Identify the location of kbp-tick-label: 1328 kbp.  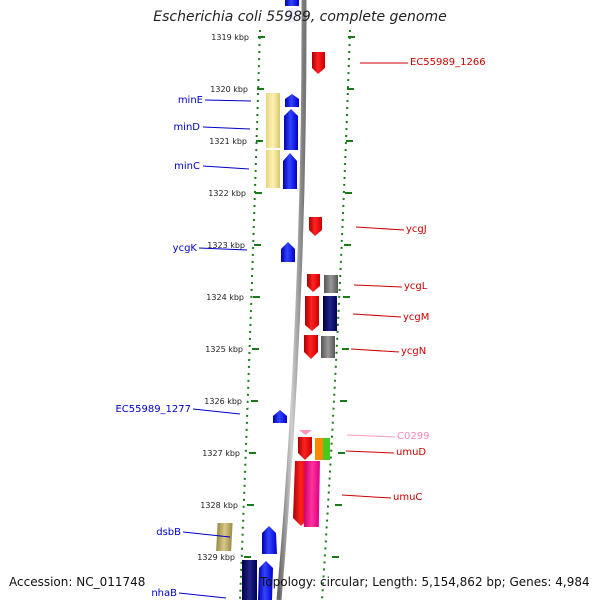
(219, 505).